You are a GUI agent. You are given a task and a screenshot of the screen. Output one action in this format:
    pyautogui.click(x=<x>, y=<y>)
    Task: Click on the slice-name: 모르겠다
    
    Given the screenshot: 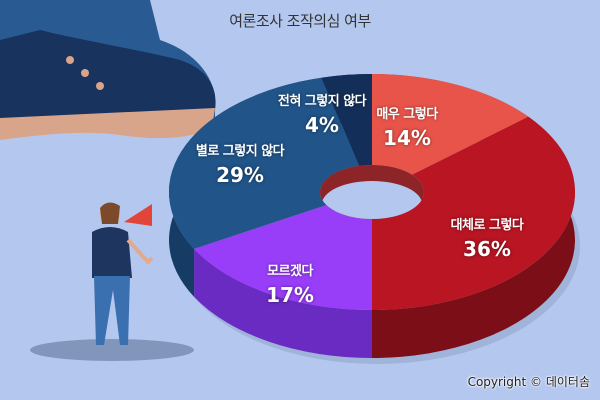 What is the action you would take?
    pyautogui.click(x=290, y=271)
    